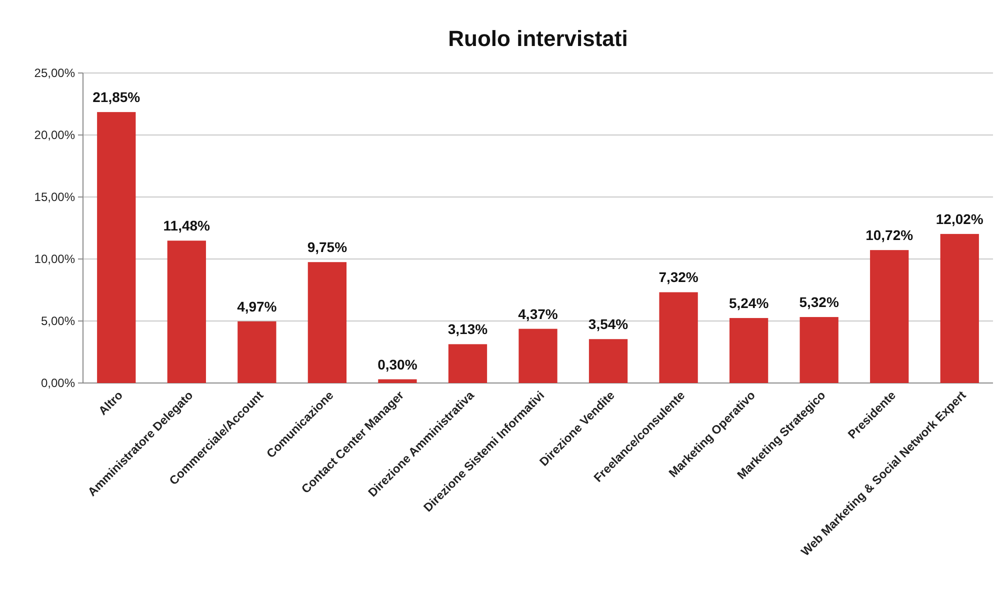 This screenshot has width=1000, height=611. Describe the element at coordinates (327, 247) in the screenshot. I see `data-label: 9,75%` at that location.